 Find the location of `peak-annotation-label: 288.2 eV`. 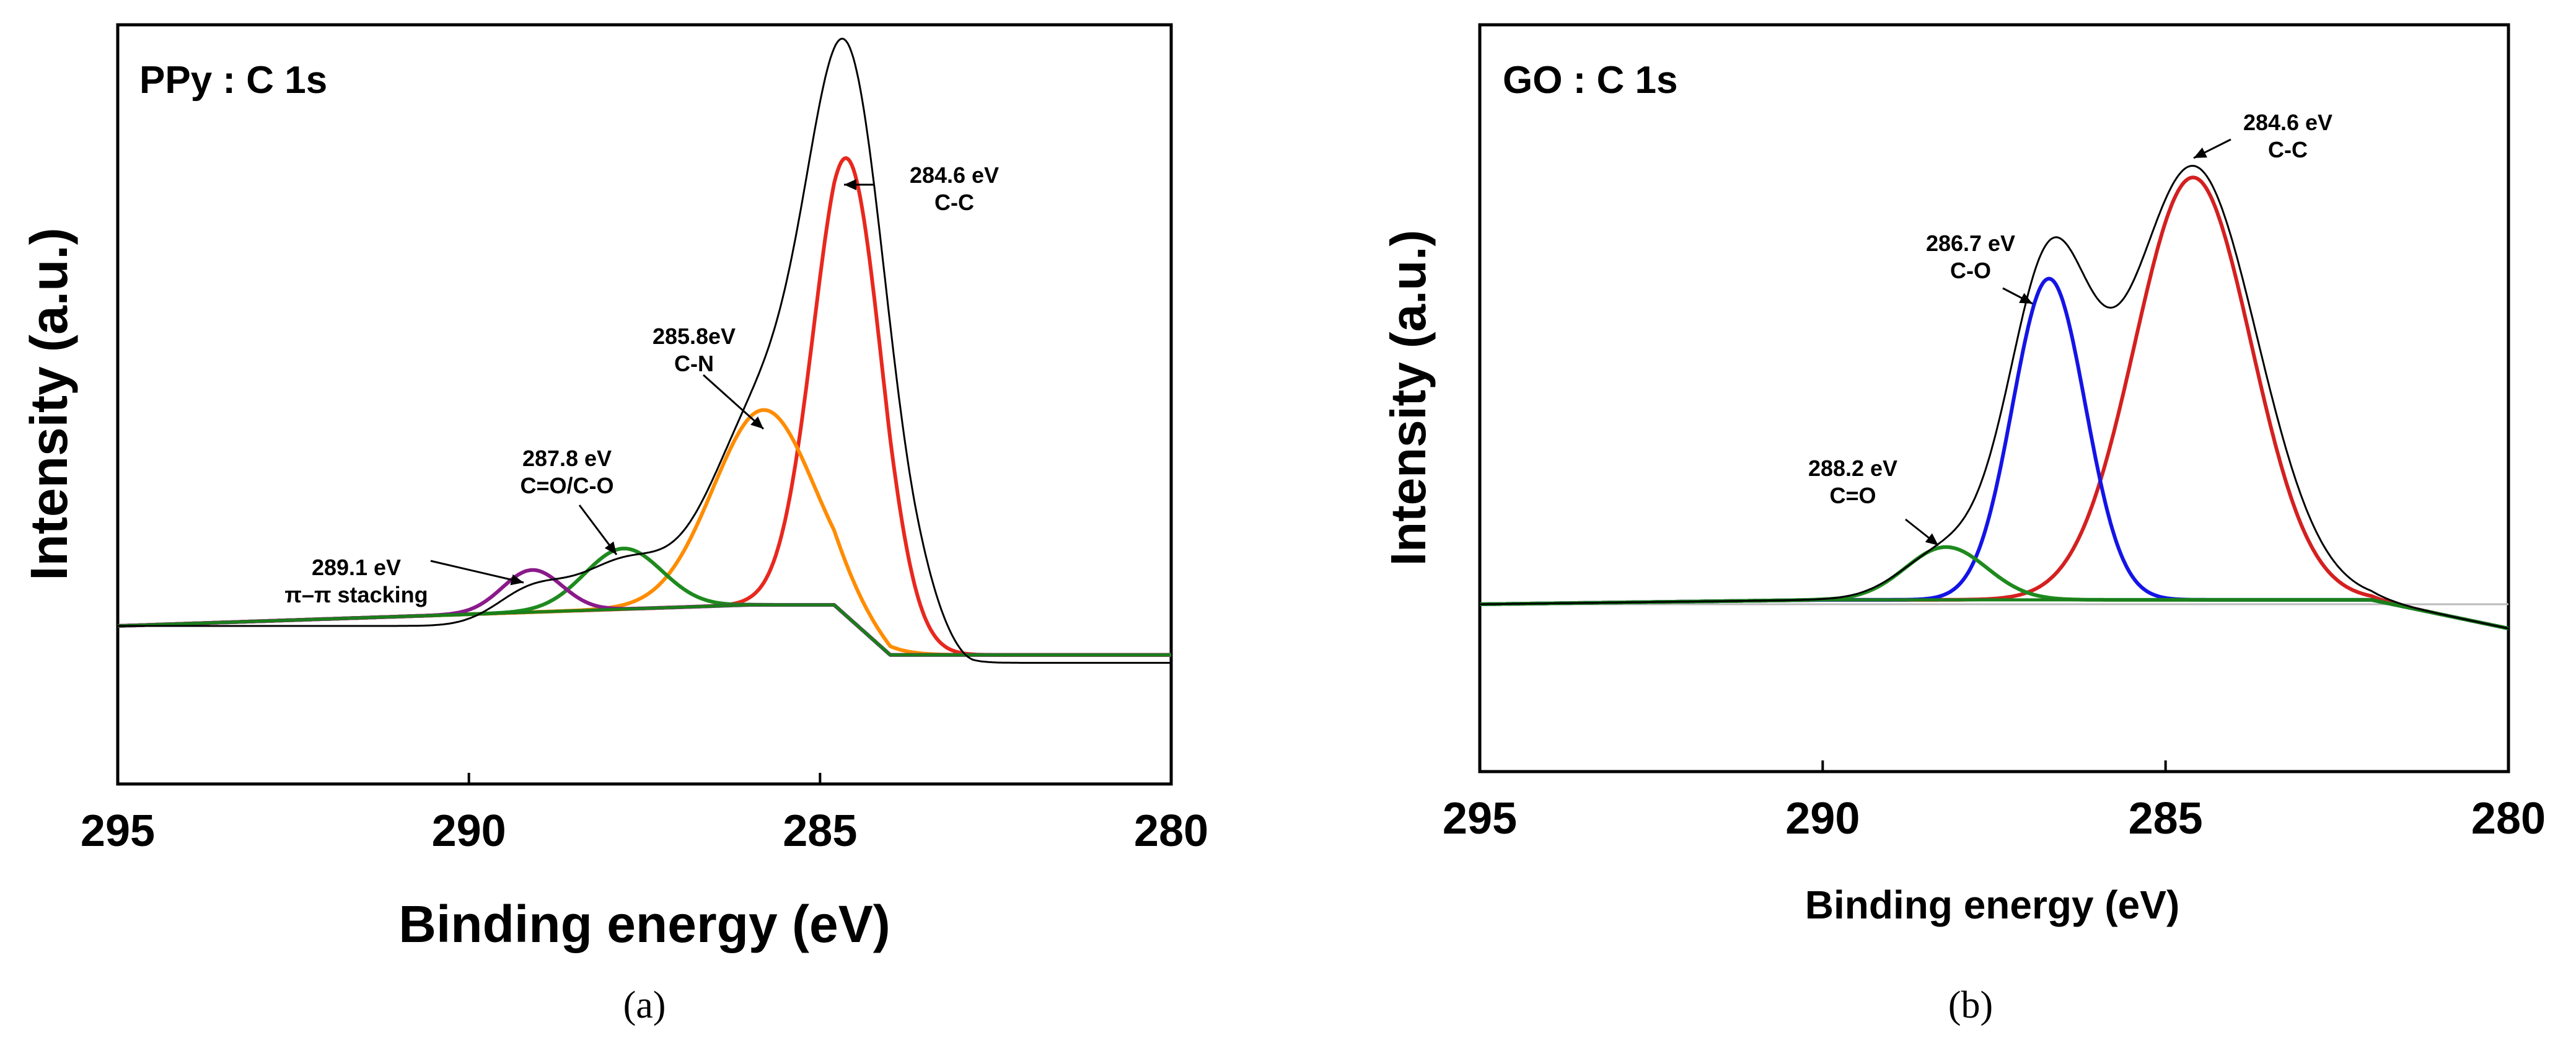

peak-annotation-label: 288.2 eV is located at coordinates (1852, 469).